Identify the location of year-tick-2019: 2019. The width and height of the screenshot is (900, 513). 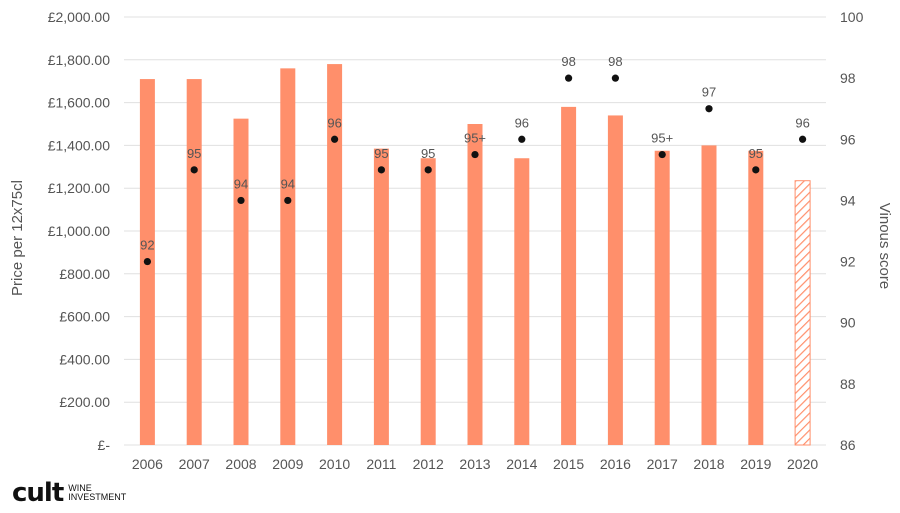
(755, 464).